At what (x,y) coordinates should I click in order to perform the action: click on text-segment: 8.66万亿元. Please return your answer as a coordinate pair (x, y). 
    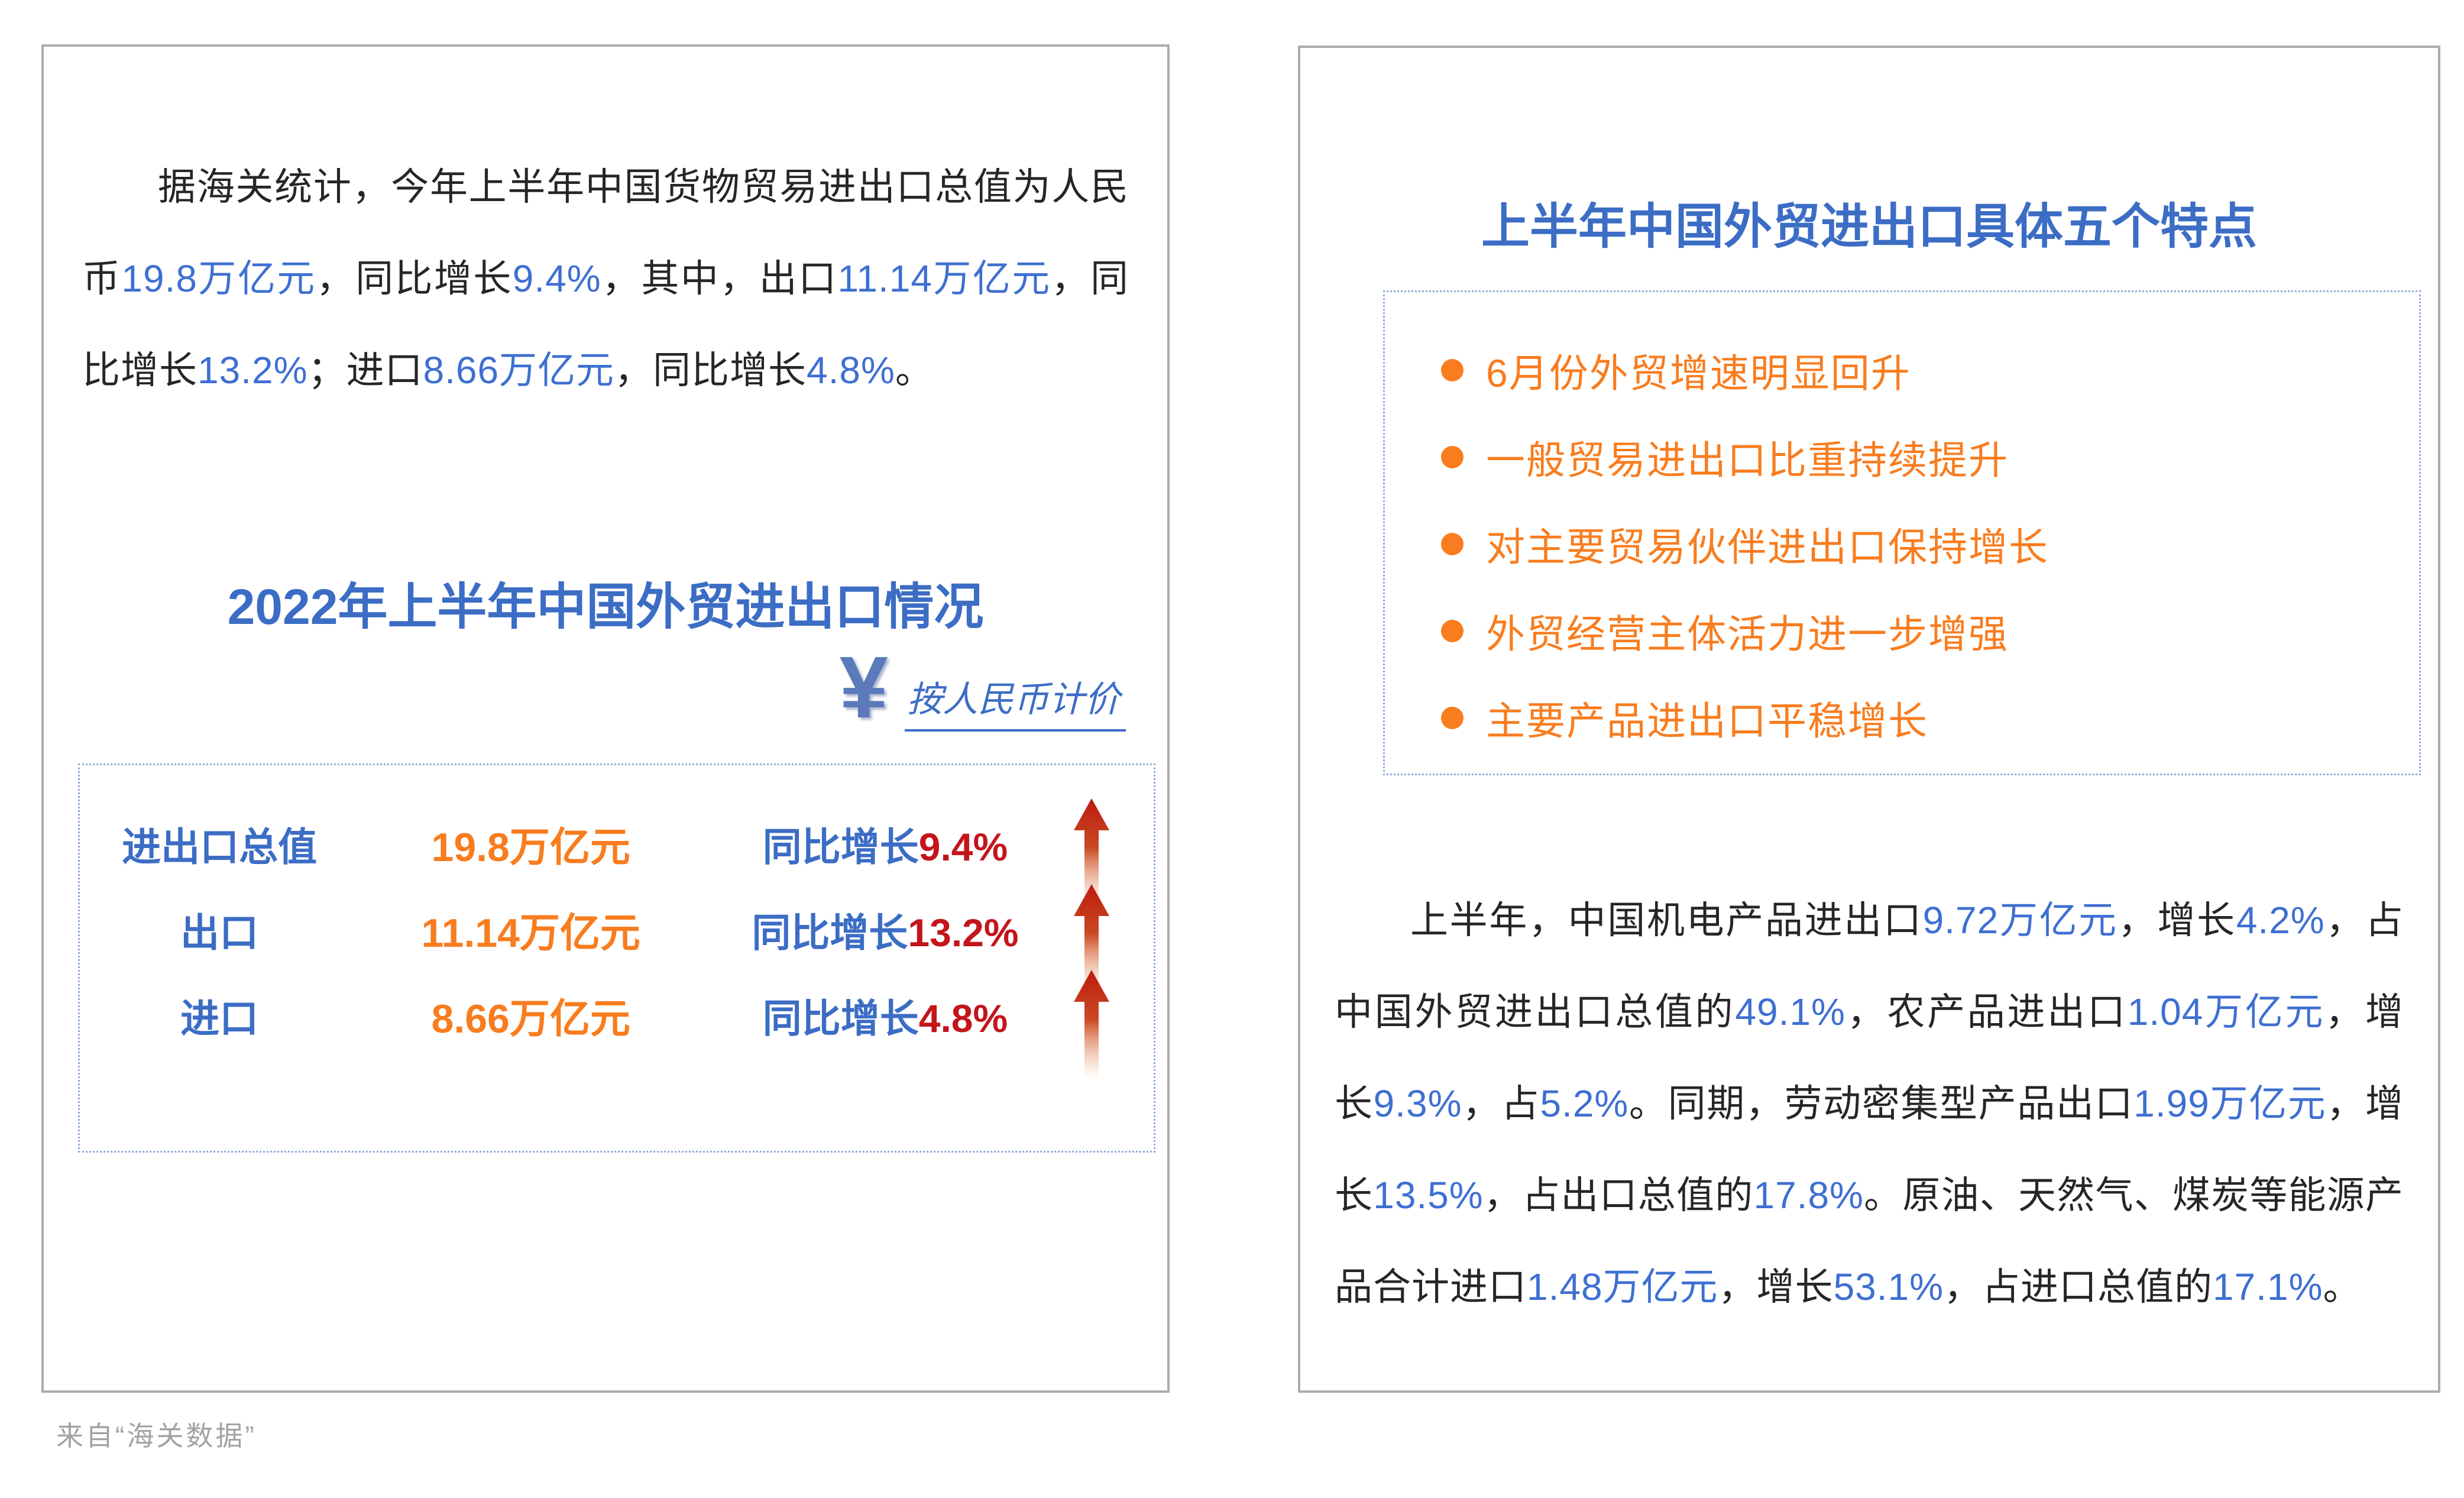
    Looking at the image, I should click on (519, 371).